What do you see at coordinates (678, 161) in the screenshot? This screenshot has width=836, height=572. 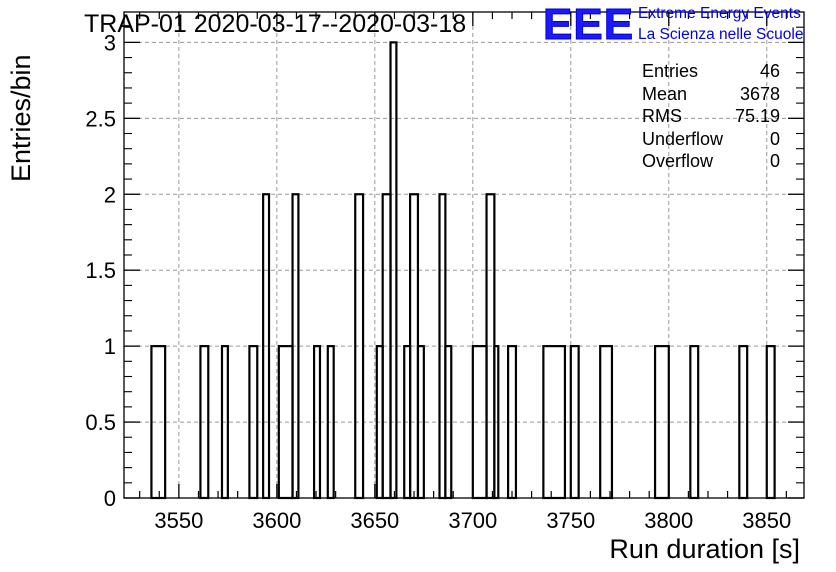 I see `stats-label: Overflow` at bounding box center [678, 161].